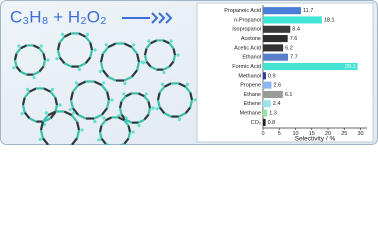 The width and height of the screenshot is (378, 240). What do you see at coordinates (250, 113) in the screenshot?
I see `y-tick-label: Methane` at bounding box center [250, 113].